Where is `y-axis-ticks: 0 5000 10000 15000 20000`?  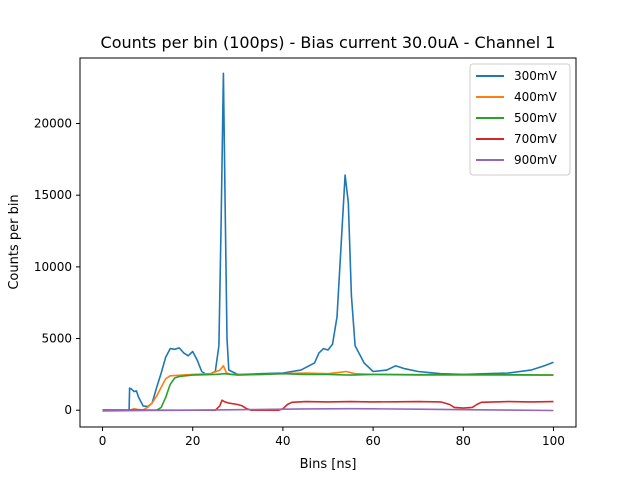
y-axis-ticks: 0 5000 10000 15000 20000 is located at coordinates (57, 267).